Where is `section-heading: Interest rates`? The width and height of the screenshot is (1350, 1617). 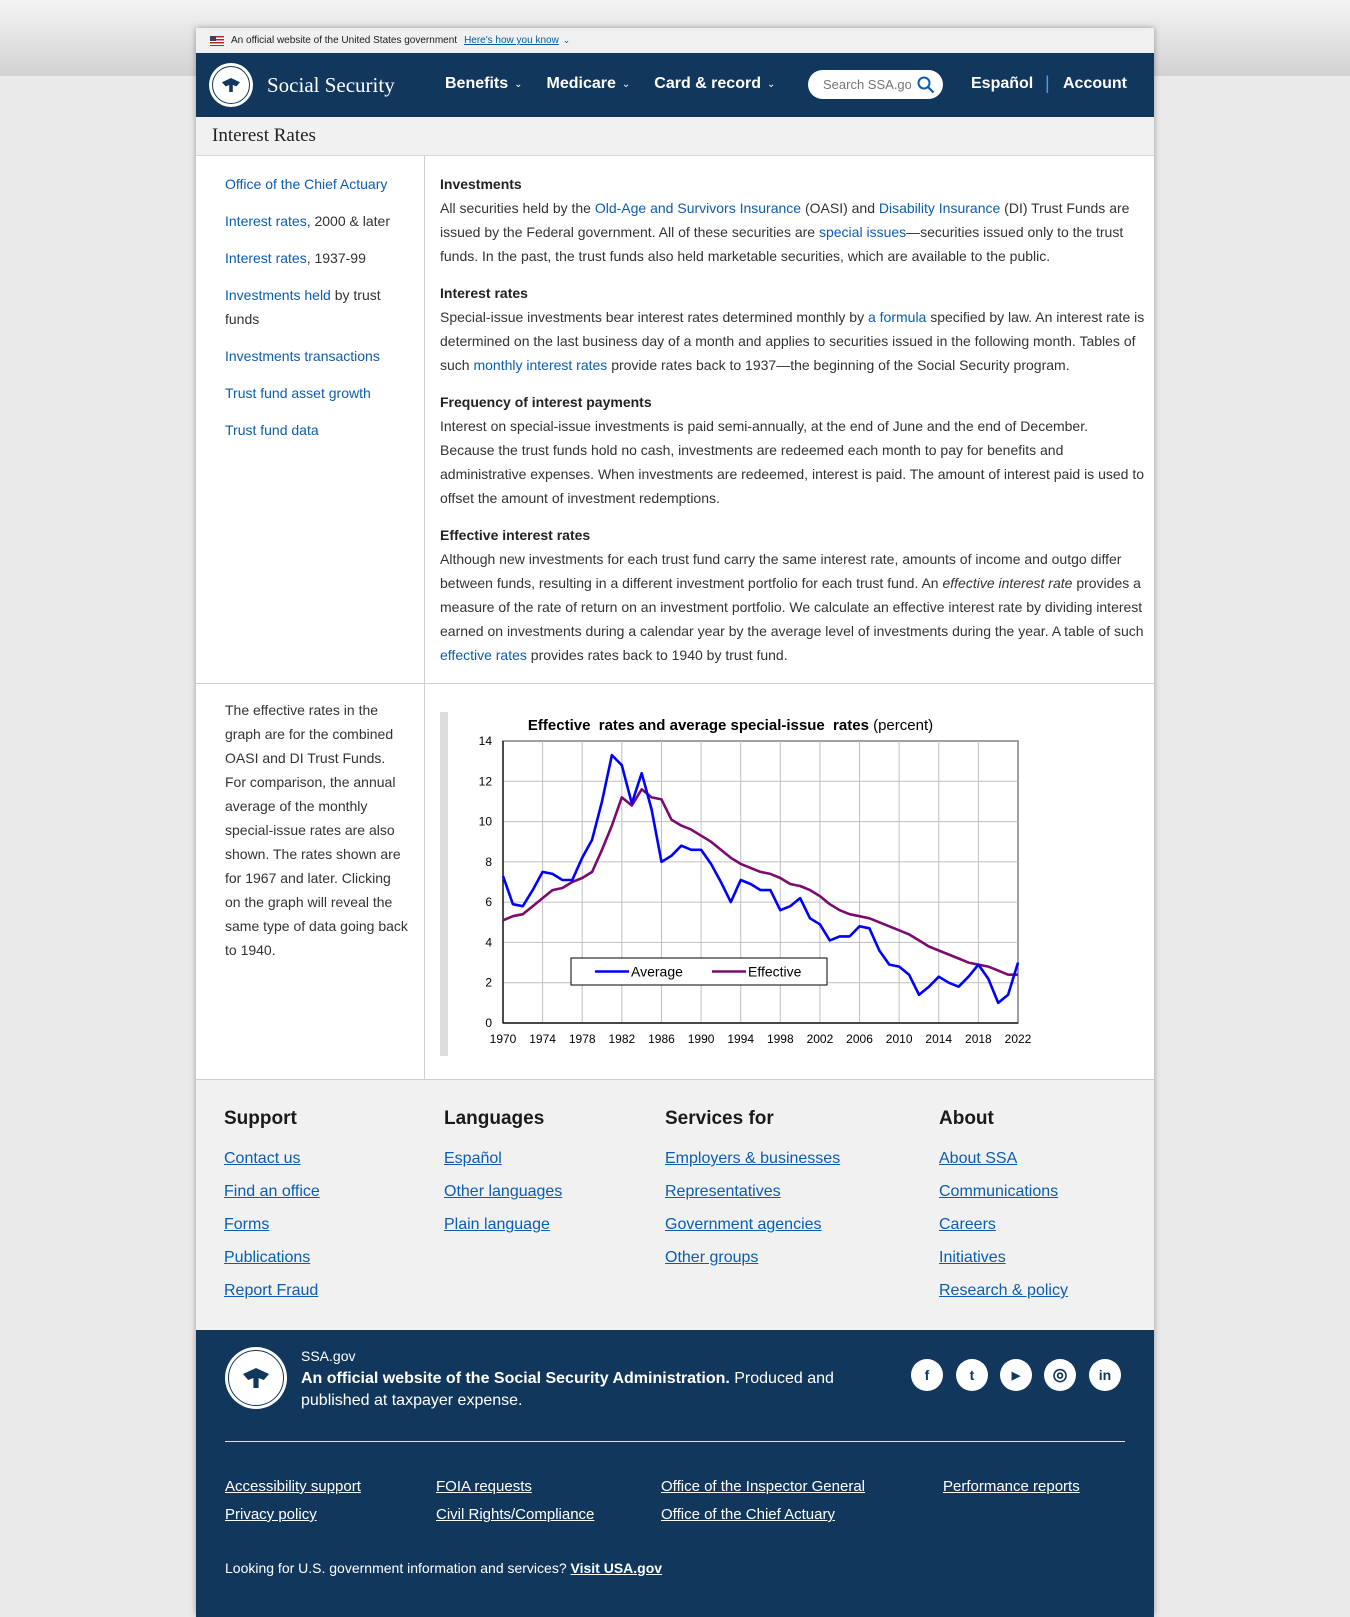 section-heading: Interest rates is located at coordinates (484, 293).